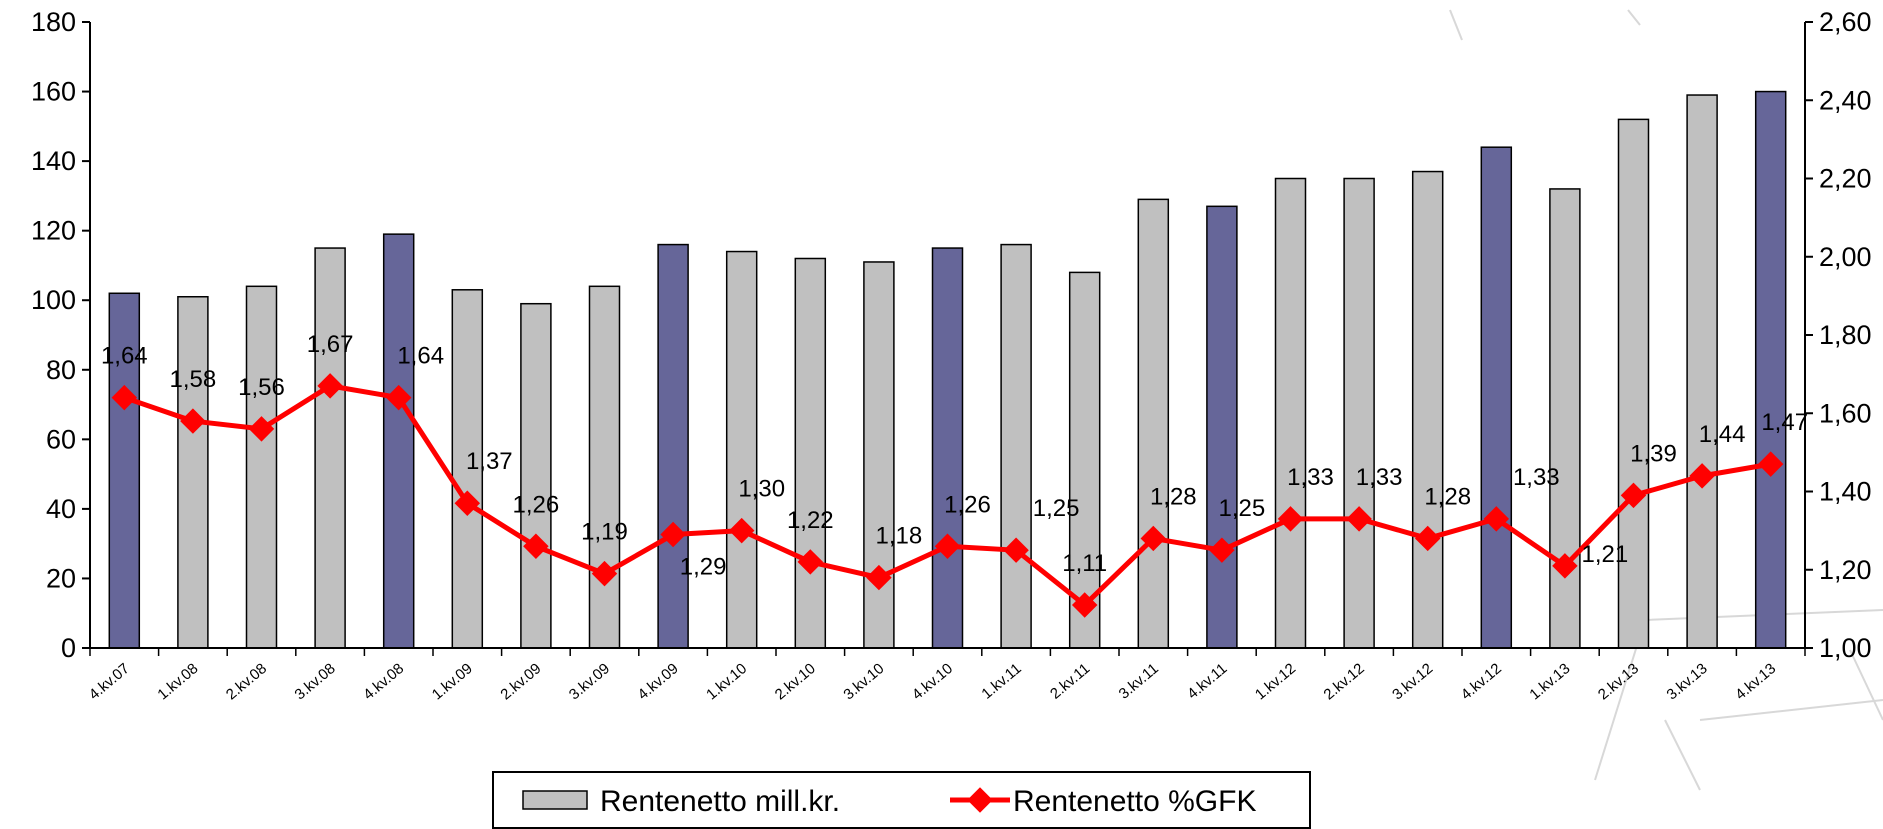  What do you see at coordinates (53, 161) in the screenshot?
I see `left-tick-label: 140` at bounding box center [53, 161].